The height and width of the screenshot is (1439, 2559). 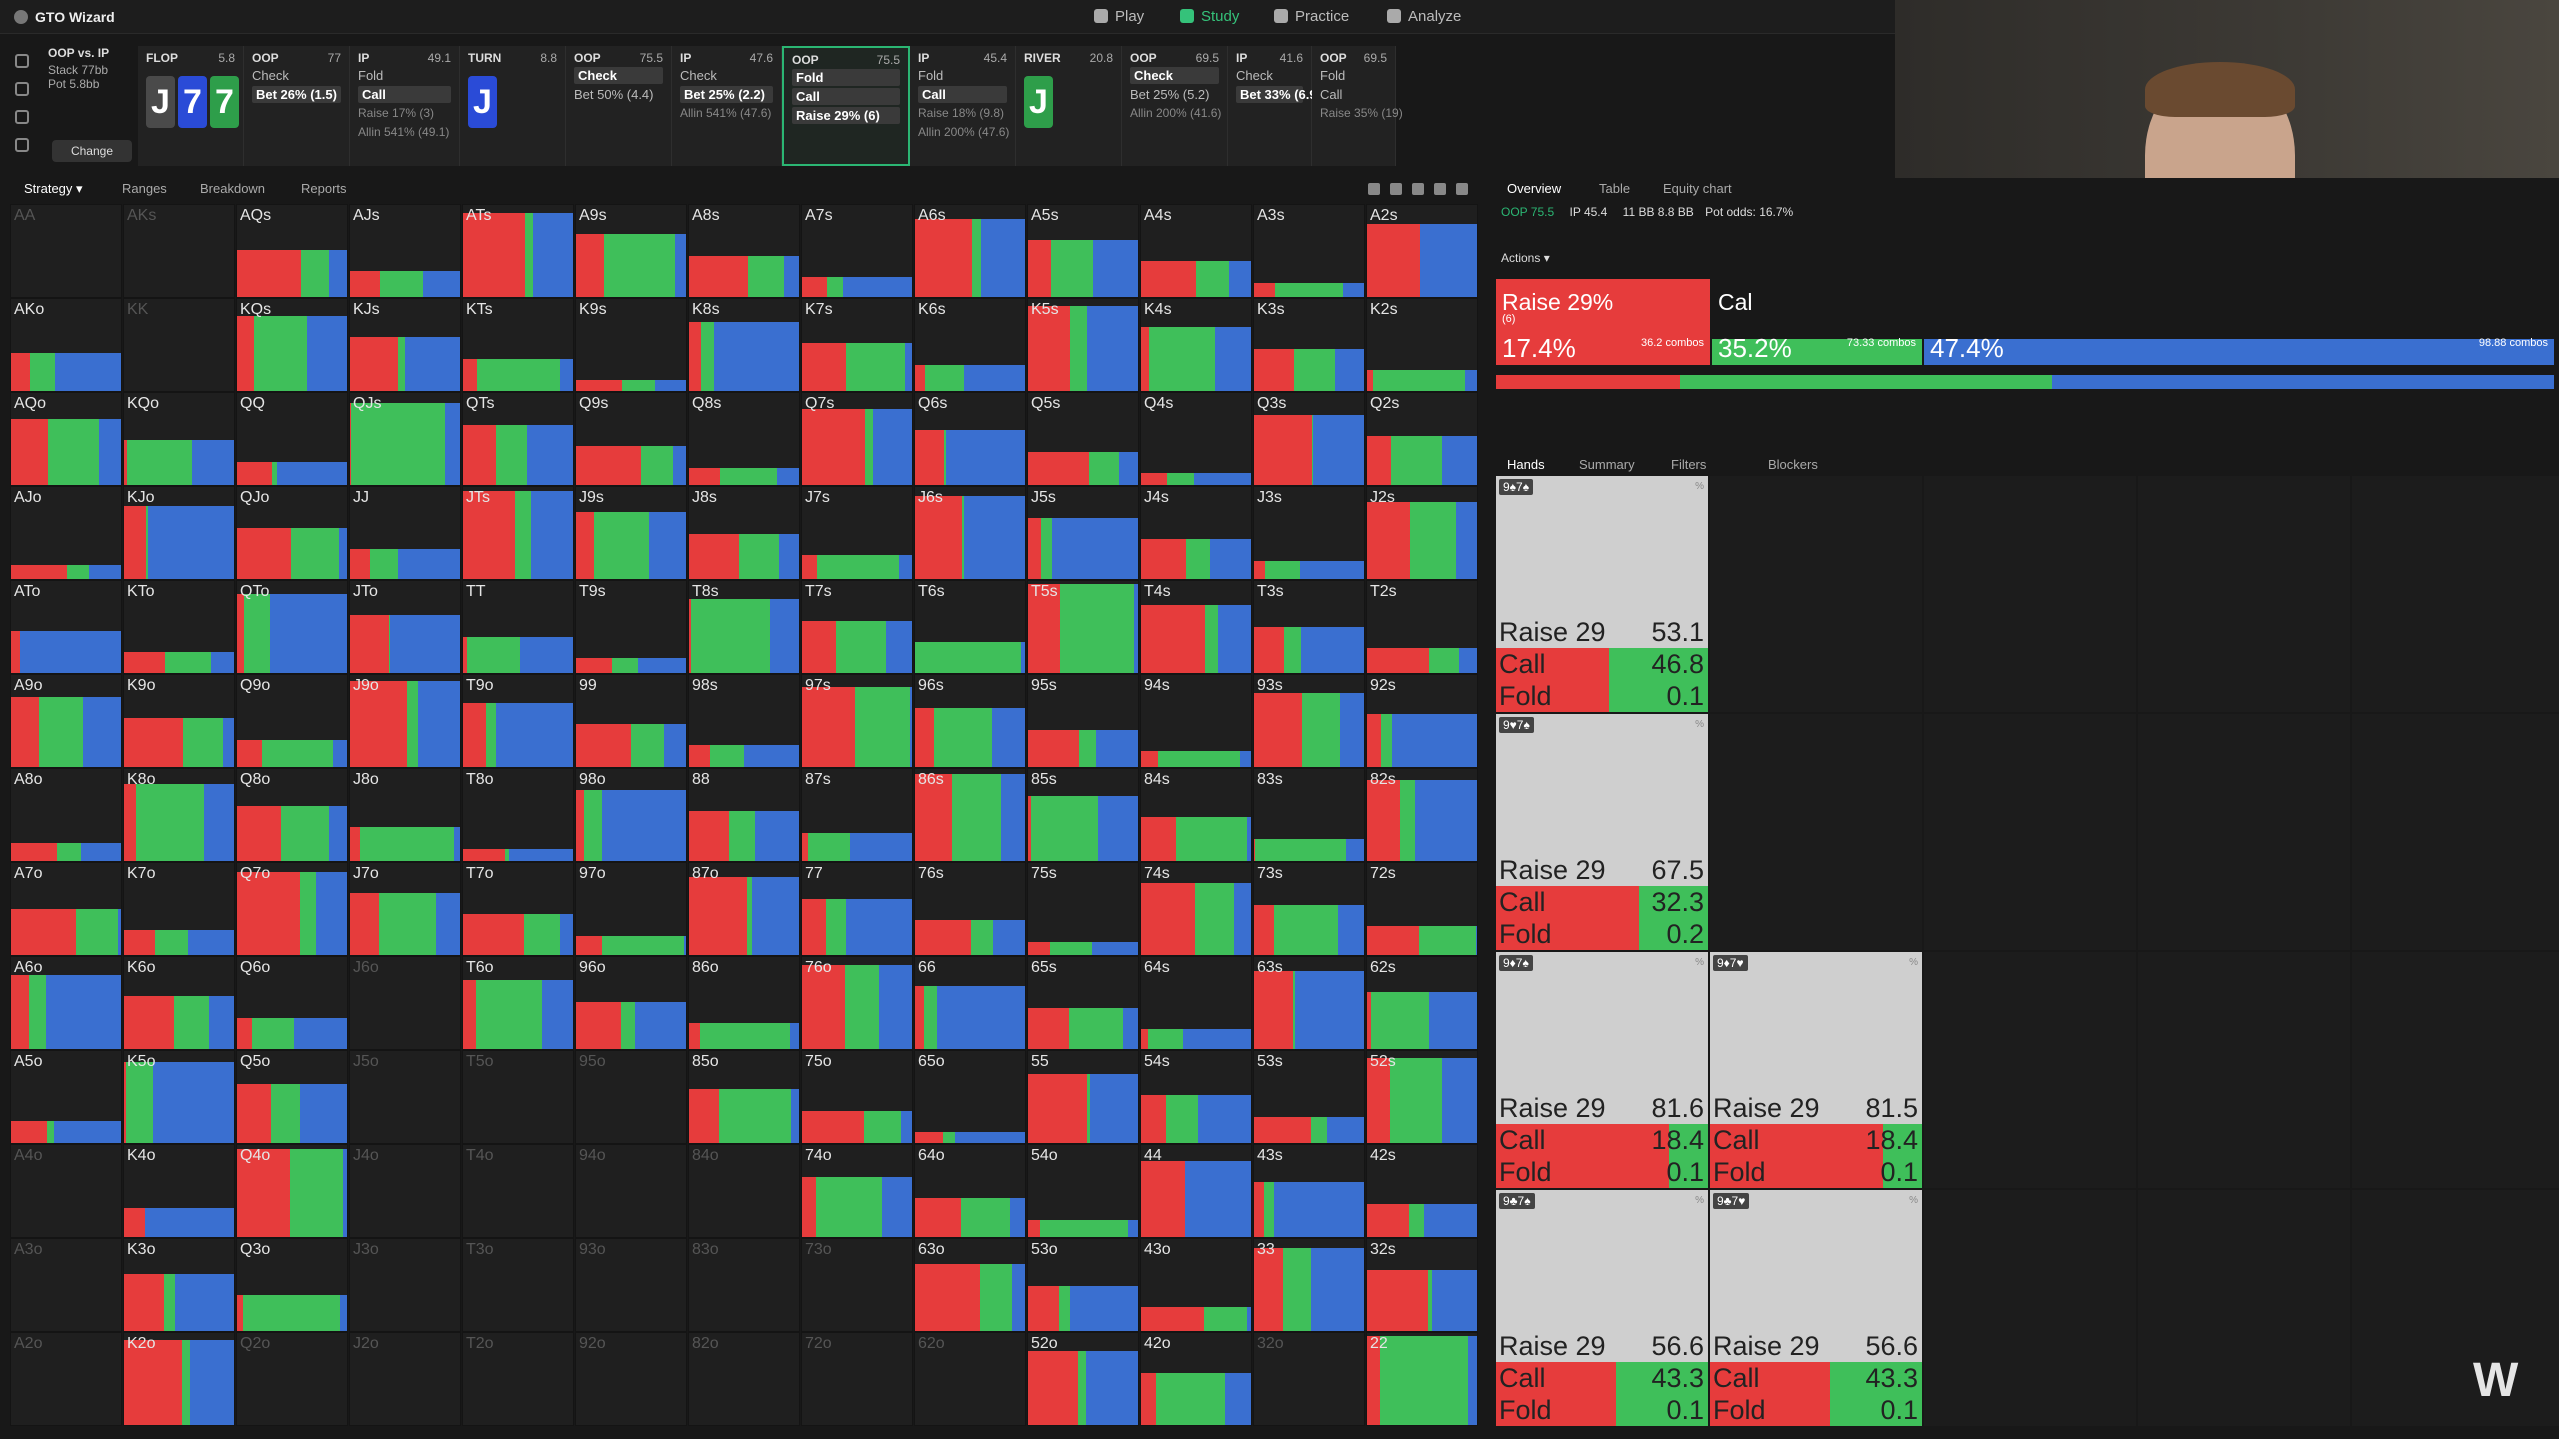 I want to click on hand-cell: 9♠7♠% Raise 29 53.1 Call 46.8 Fold 0.1, so click(x=1602, y=594).